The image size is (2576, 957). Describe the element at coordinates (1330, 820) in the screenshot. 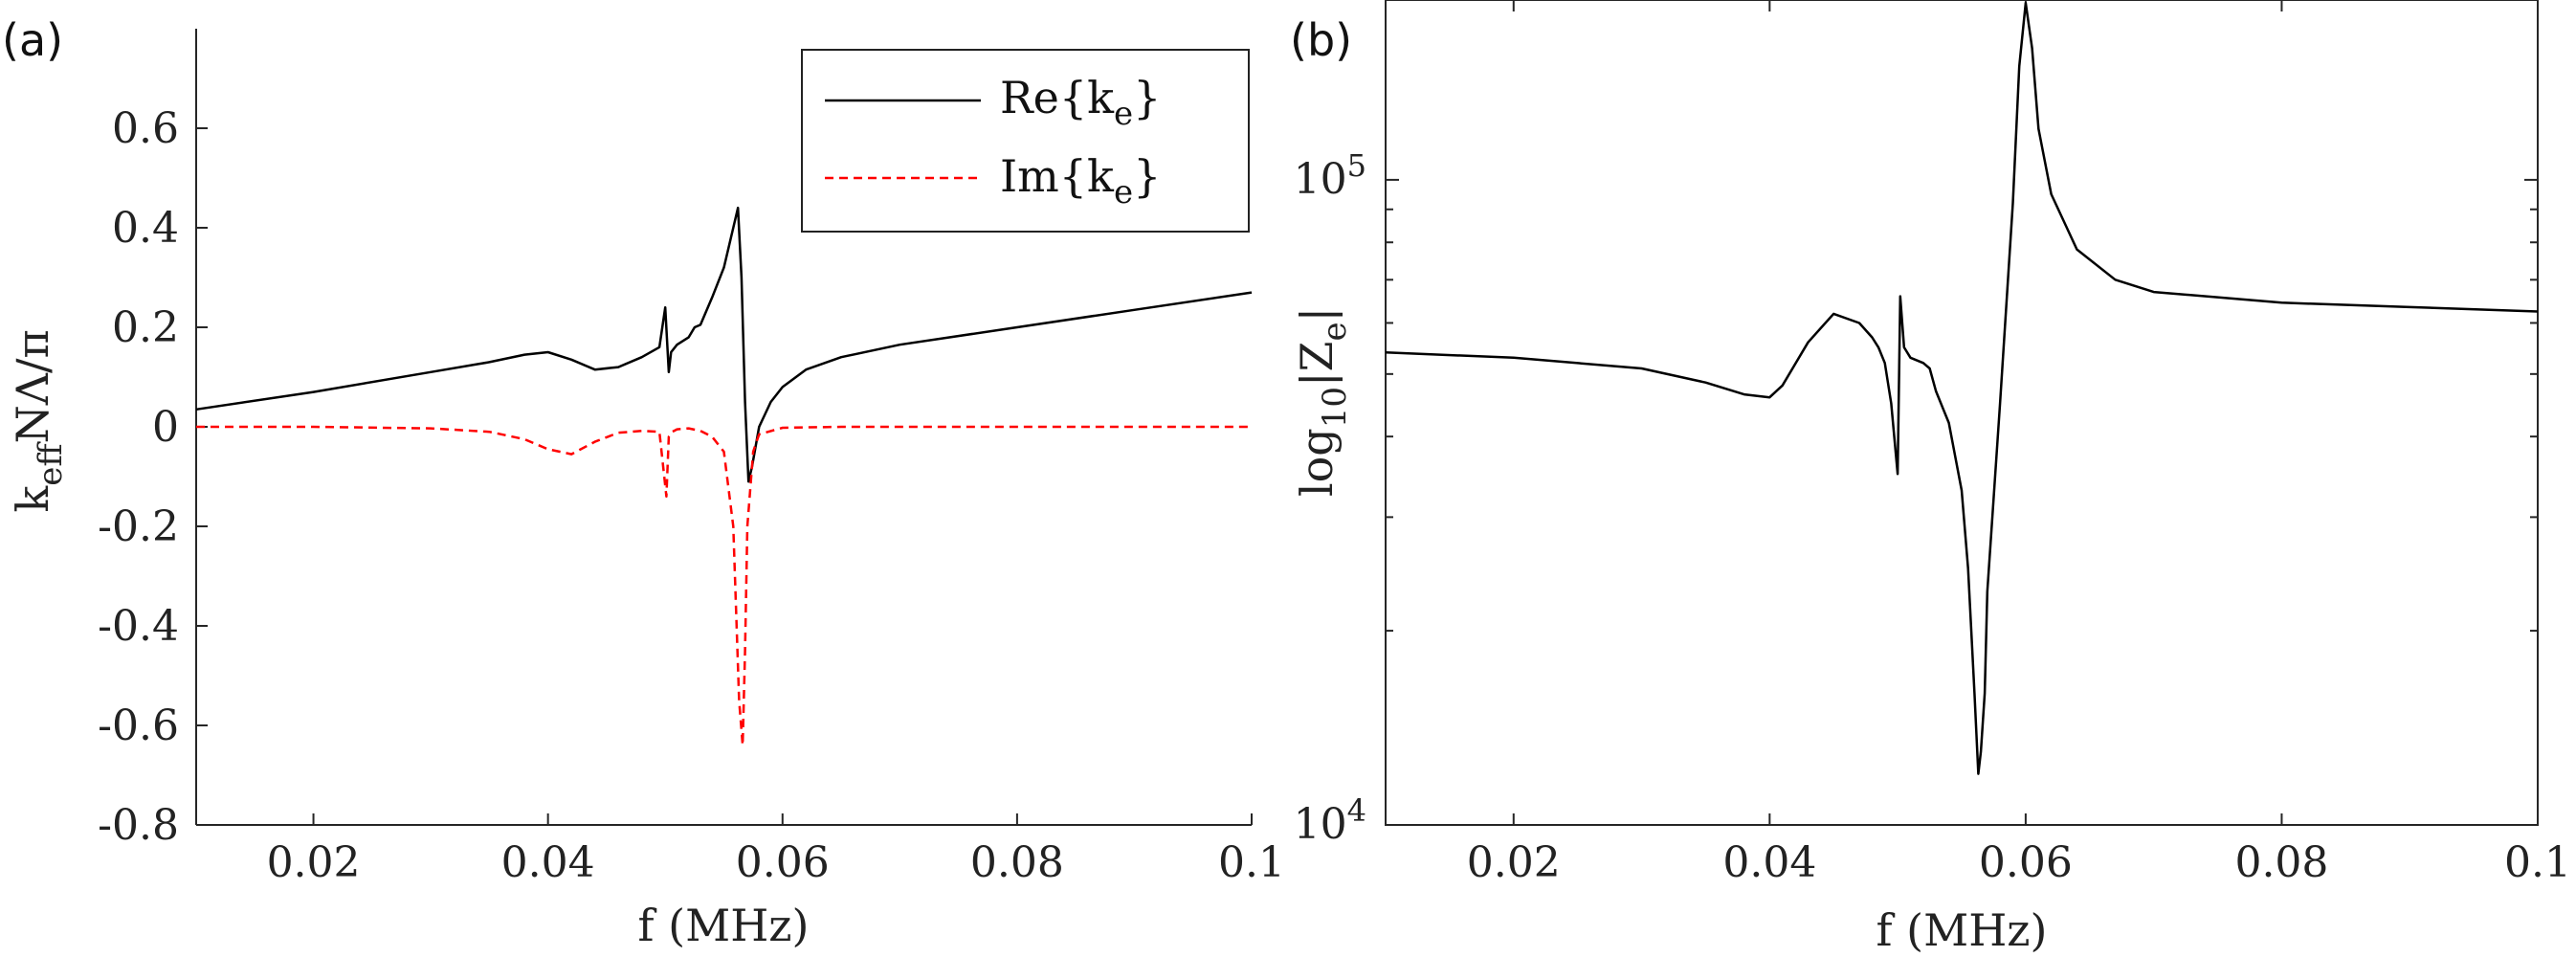

I see `panel-b-y-tick-label: 10⁴` at that location.